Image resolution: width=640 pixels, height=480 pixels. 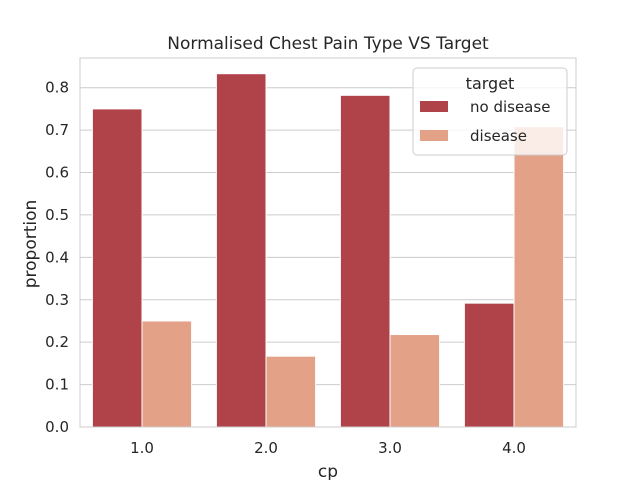 I want to click on bar-no-disease-2.0, so click(x=241, y=250).